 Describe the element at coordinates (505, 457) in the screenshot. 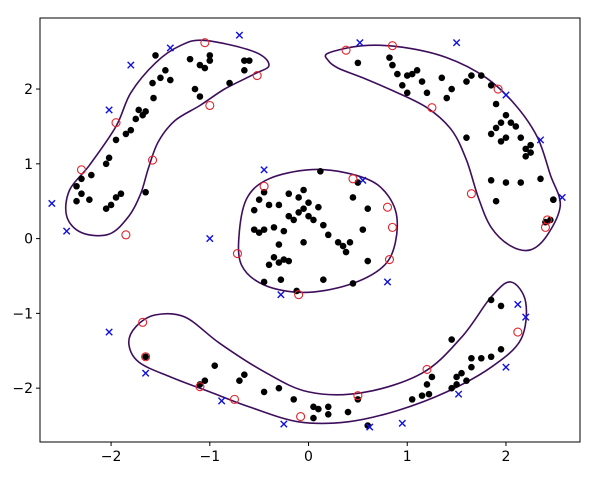

I see `x-tick-label: 2` at that location.